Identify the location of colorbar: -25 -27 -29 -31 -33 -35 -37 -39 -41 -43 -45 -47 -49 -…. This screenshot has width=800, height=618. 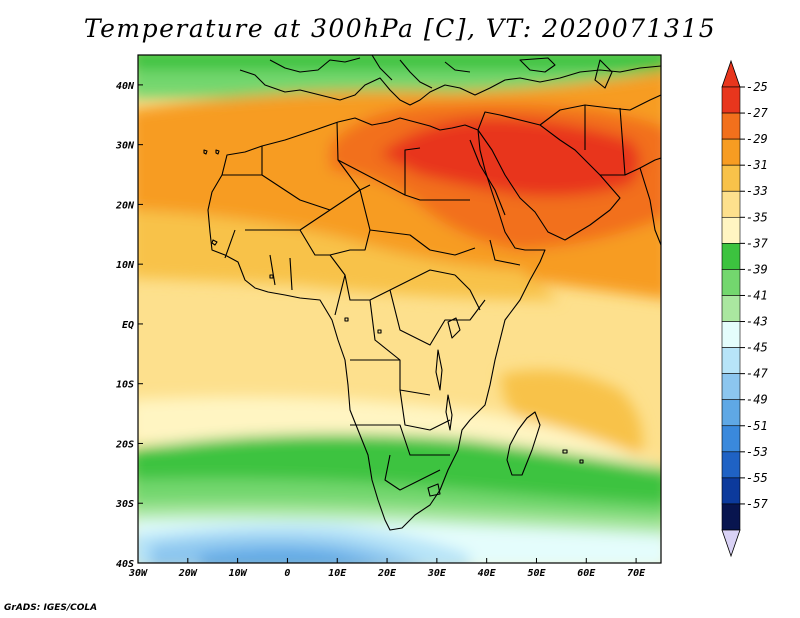
(744, 308).